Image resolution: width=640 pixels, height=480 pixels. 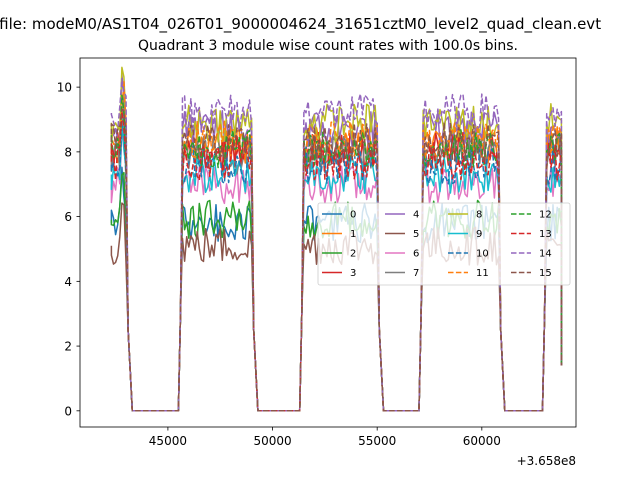 I want to click on legend-label-12: 12, so click(x=545, y=215).